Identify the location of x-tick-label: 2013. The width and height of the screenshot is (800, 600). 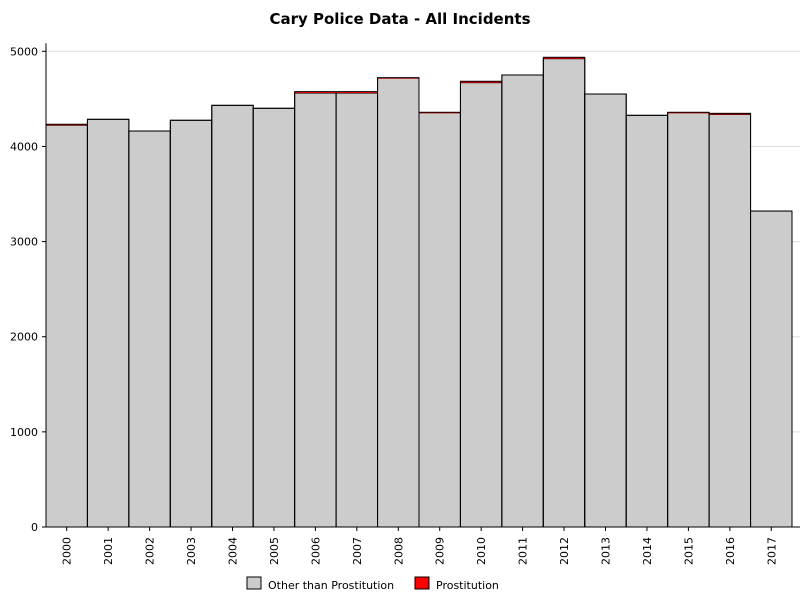
(606, 551).